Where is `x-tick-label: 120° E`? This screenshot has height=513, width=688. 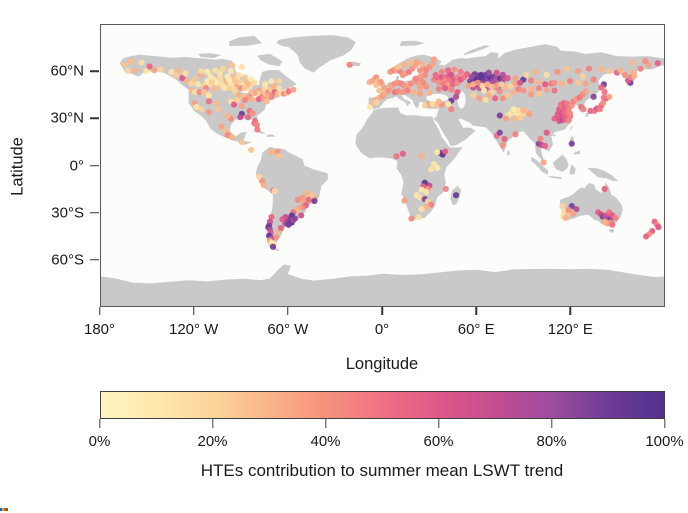 x-tick-label: 120° E is located at coordinates (570, 329).